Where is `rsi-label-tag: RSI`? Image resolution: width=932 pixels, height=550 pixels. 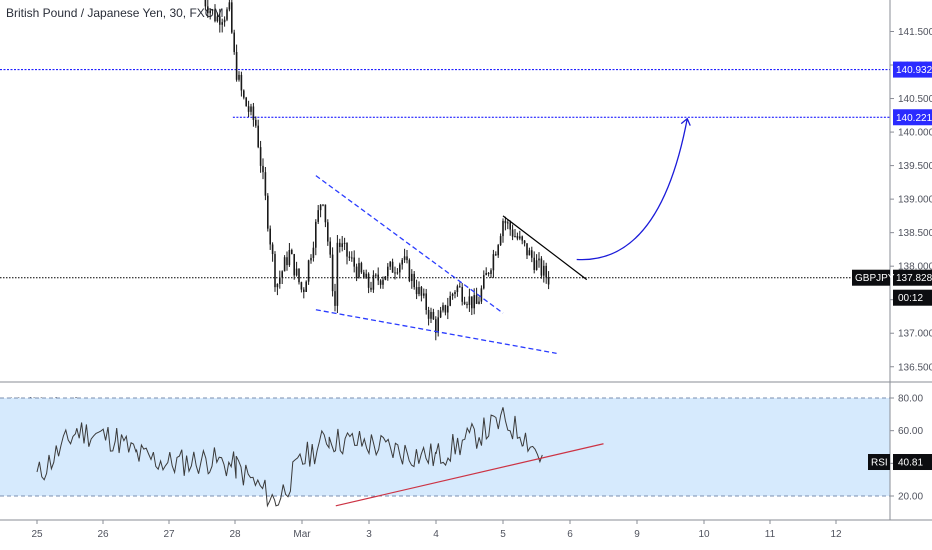
rsi-label-tag: RSI is located at coordinates (879, 463).